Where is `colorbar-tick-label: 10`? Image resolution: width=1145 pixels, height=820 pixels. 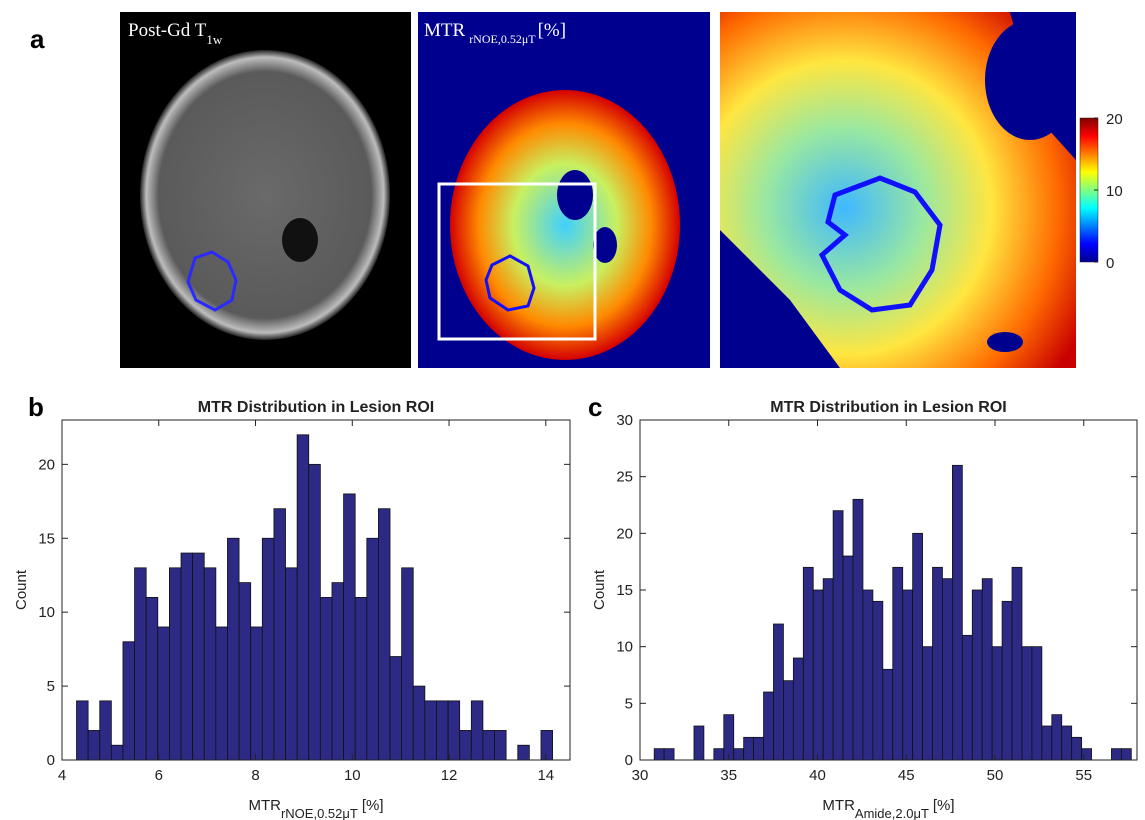
colorbar-tick-label: 10 is located at coordinates (1114, 191).